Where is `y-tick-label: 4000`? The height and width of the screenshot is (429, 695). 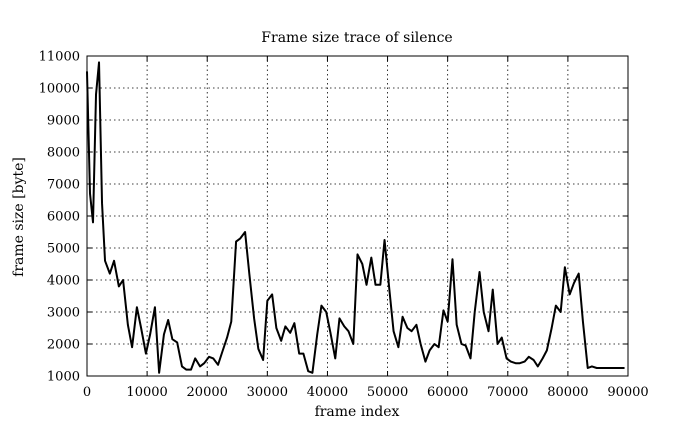 y-tick-label: 4000 is located at coordinates (63, 281).